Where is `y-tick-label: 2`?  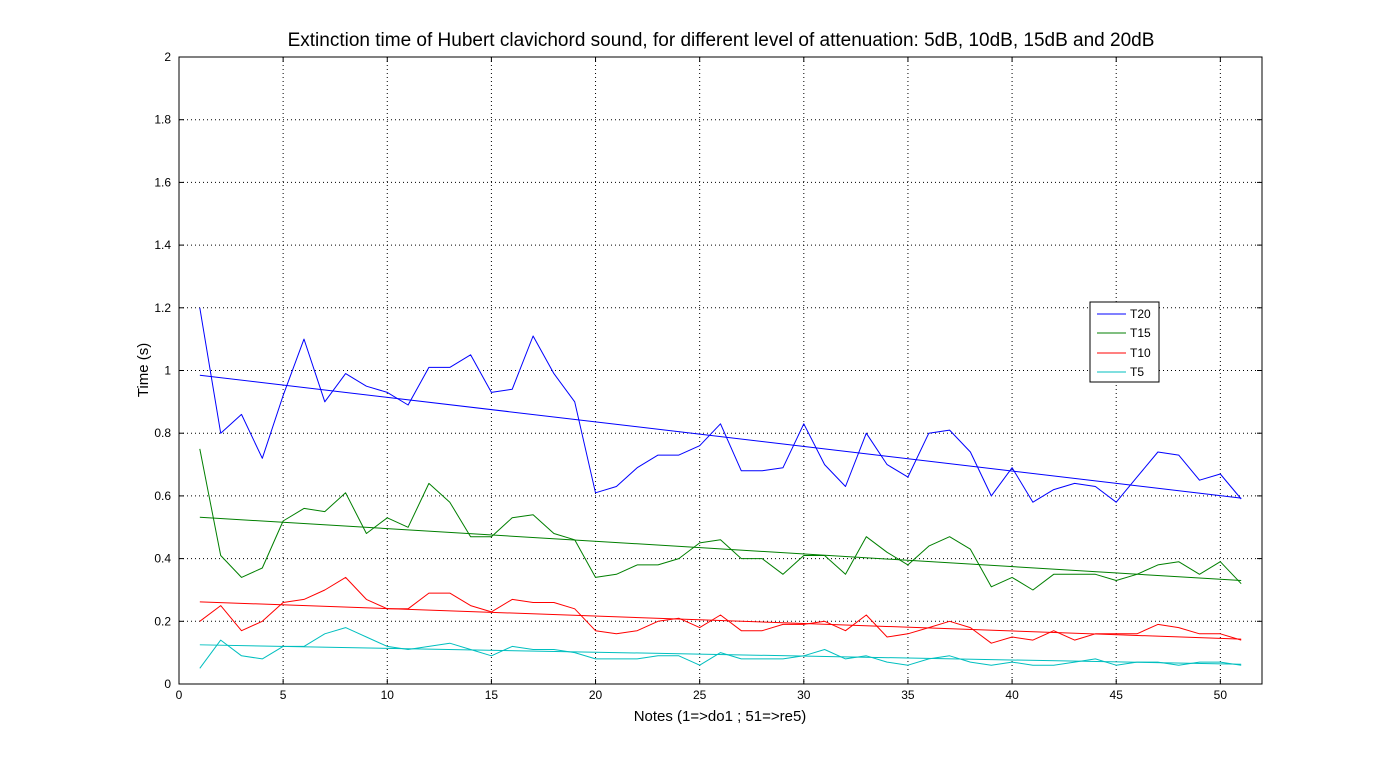
y-tick-label: 2 is located at coordinates (167, 57).